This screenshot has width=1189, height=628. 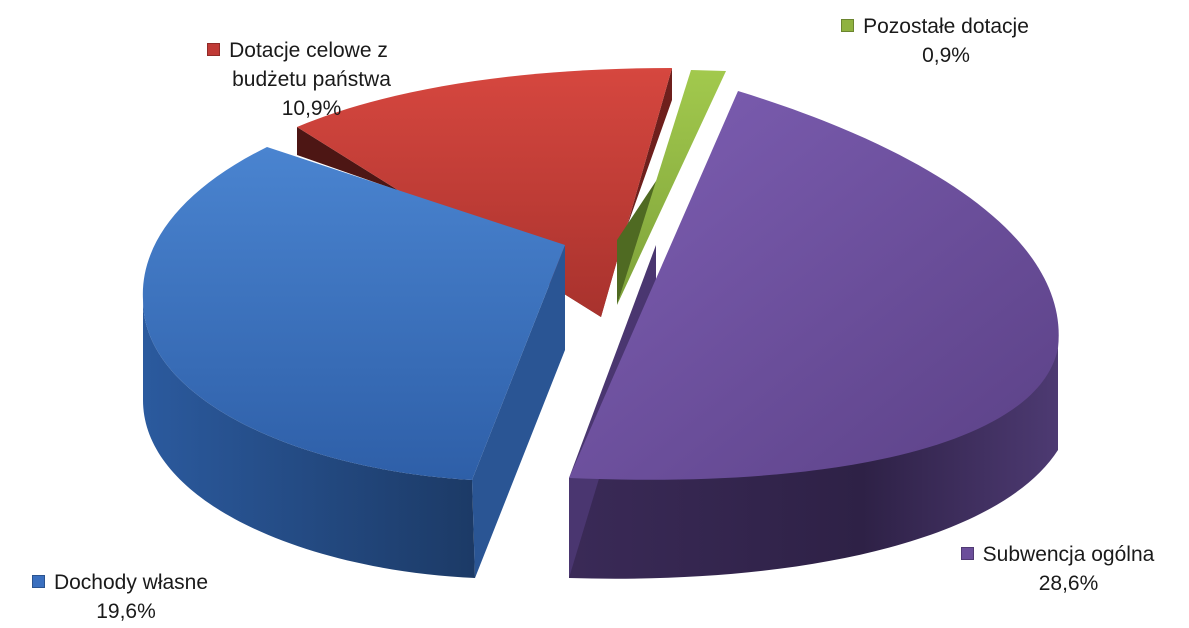 I want to click on label-dotacje-celowe-value: 10,9%, so click(x=311, y=108).